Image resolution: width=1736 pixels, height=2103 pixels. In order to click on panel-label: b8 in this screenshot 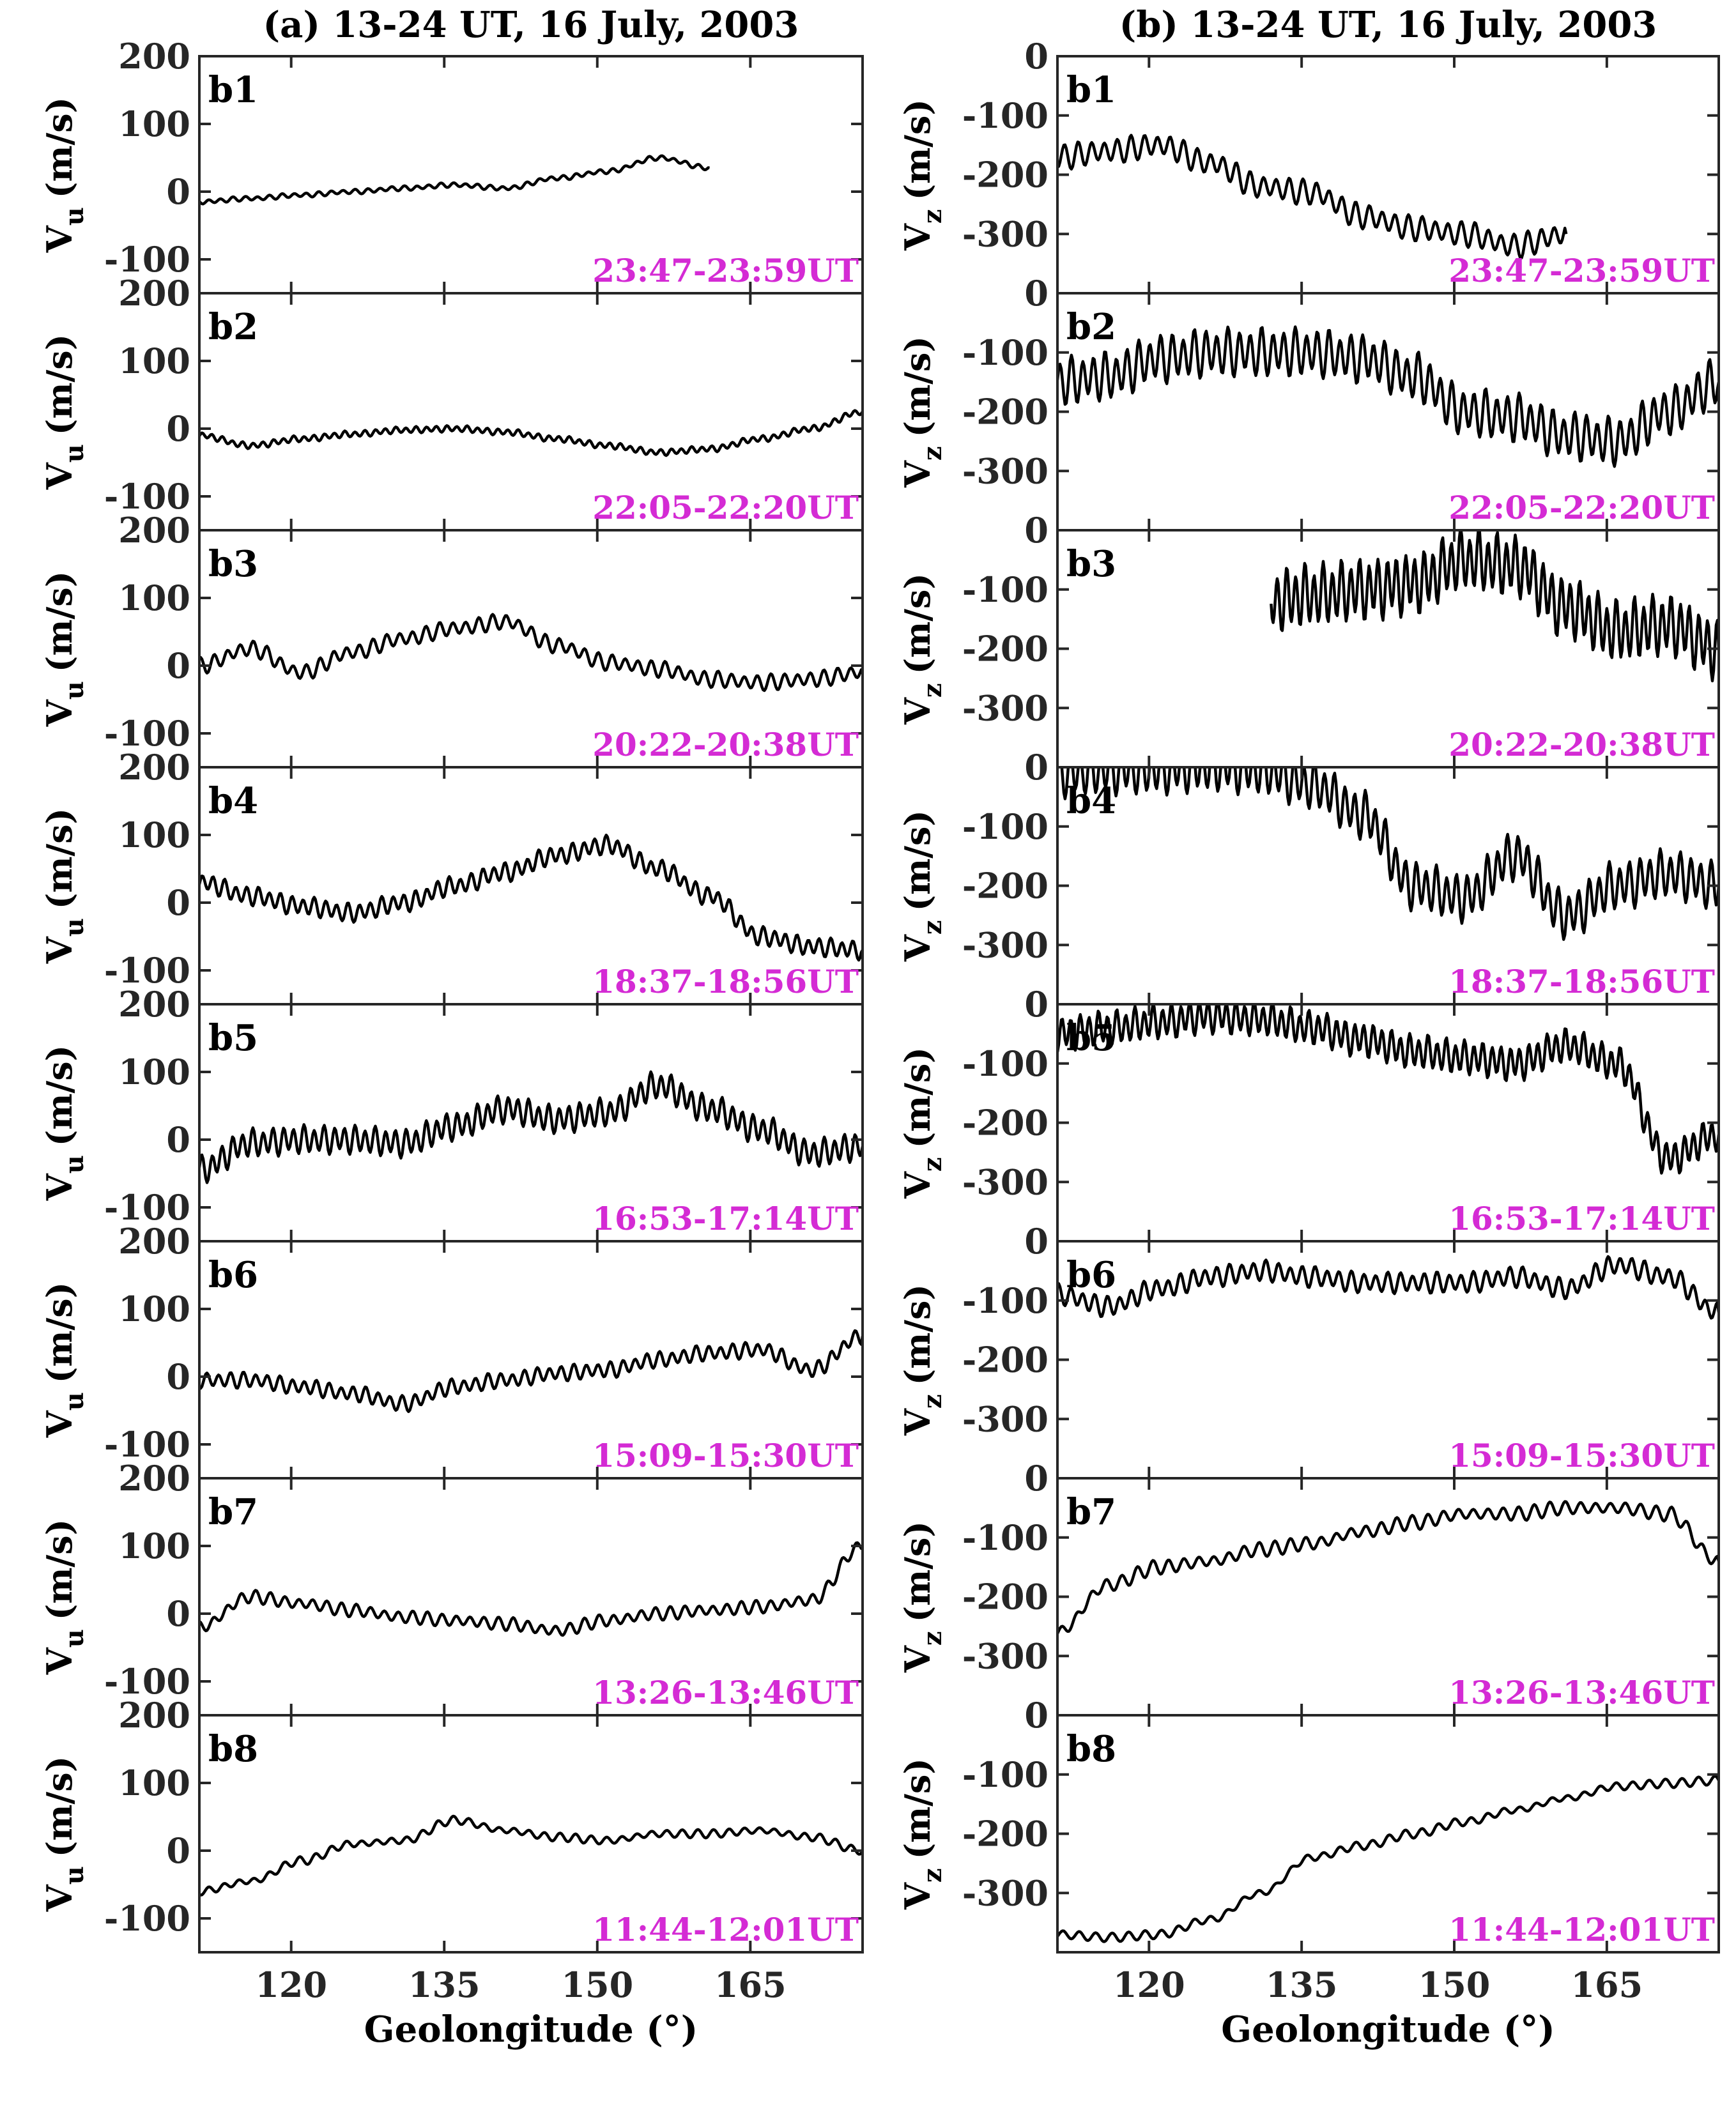, I will do `click(233, 1749)`.